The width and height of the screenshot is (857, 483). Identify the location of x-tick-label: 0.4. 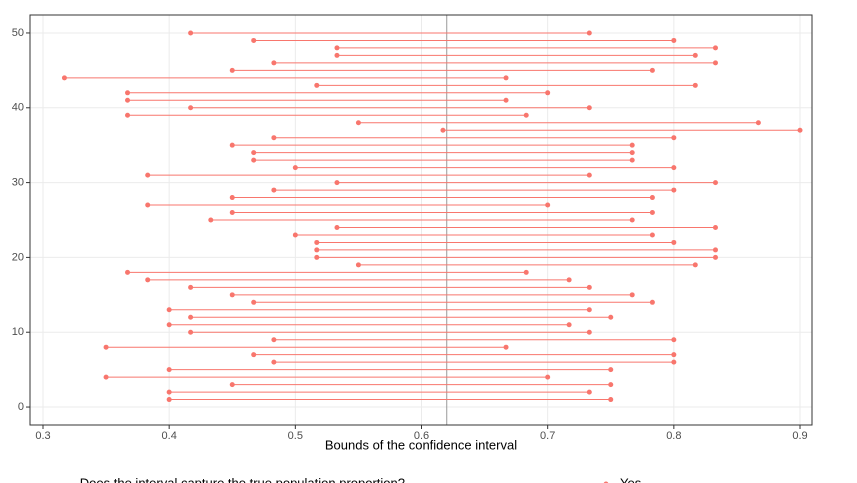
(169, 436).